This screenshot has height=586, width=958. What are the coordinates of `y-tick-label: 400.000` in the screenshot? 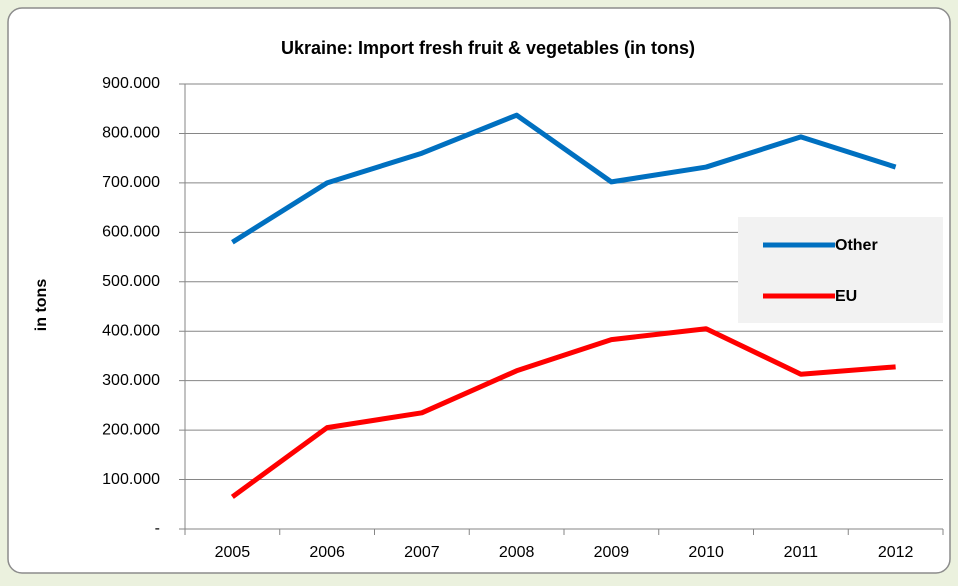 It's located at (131, 330).